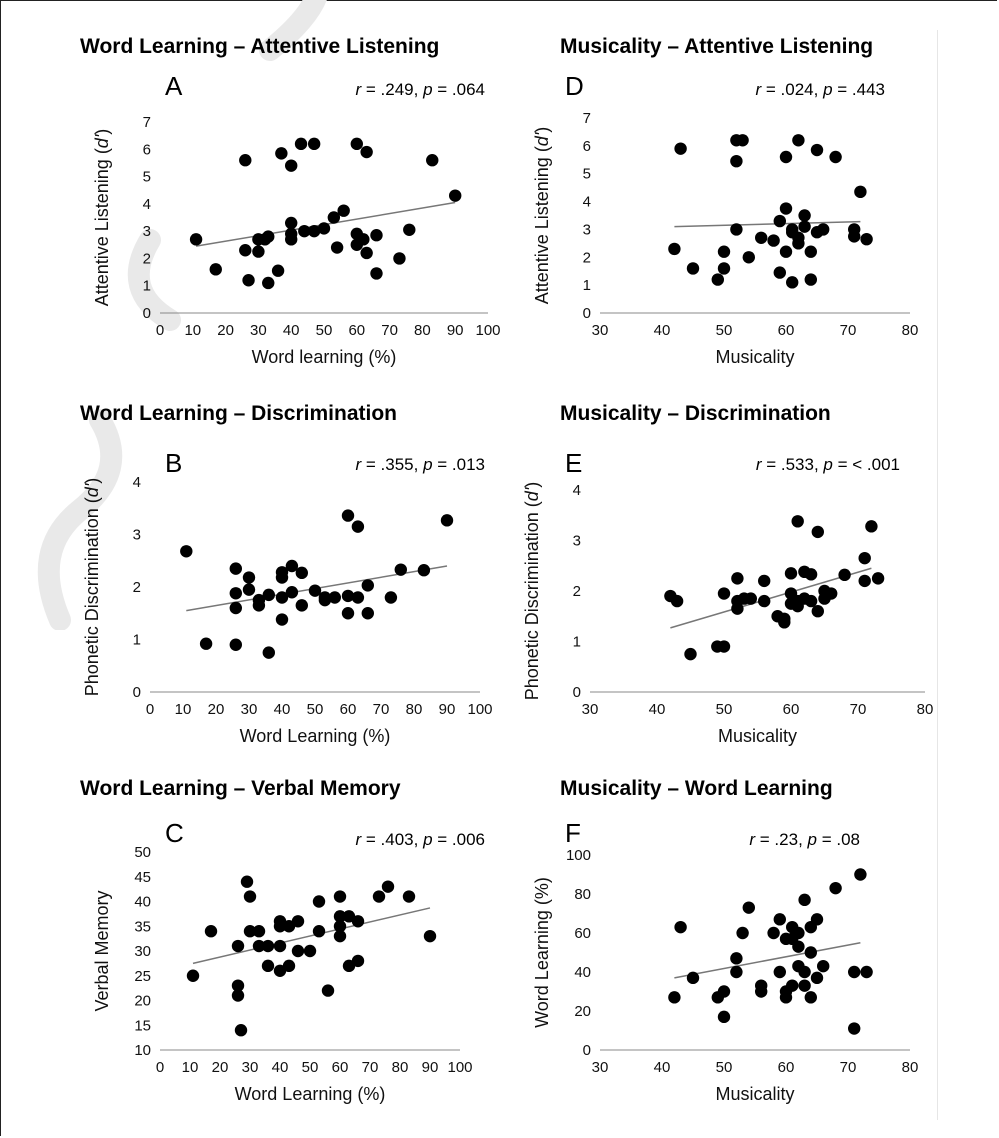 The image size is (999, 1138). What do you see at coordinates (696, 788) in the screenshot?
I see `chart-title: Musicality – Word Learning` at bounding box center [696, 788].